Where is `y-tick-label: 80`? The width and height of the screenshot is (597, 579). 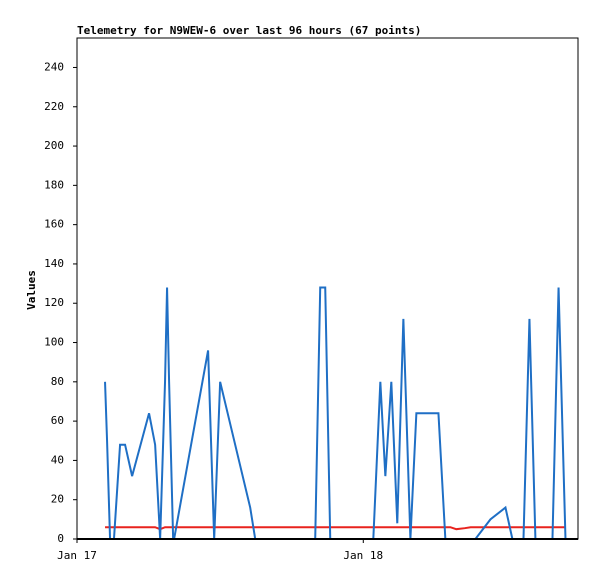
y-tick-label: 80 is located at coordinates (57, 381).